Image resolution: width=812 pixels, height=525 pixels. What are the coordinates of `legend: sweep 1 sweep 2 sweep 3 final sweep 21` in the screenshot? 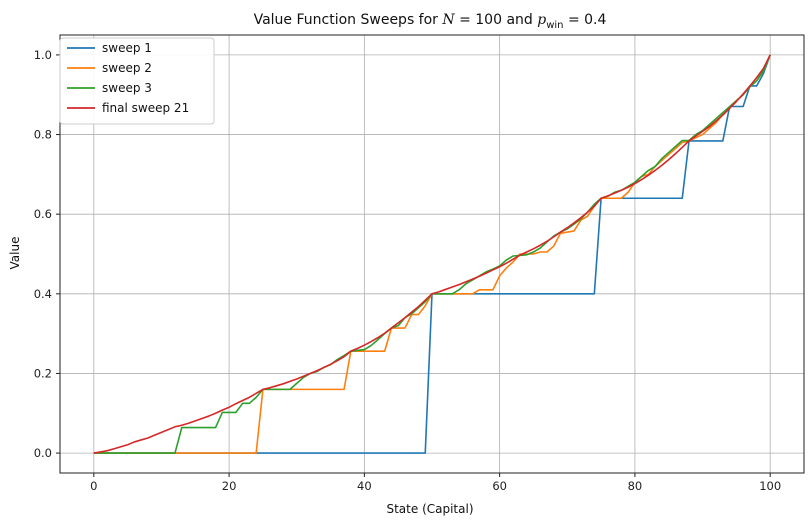 It's located at (137, 81).